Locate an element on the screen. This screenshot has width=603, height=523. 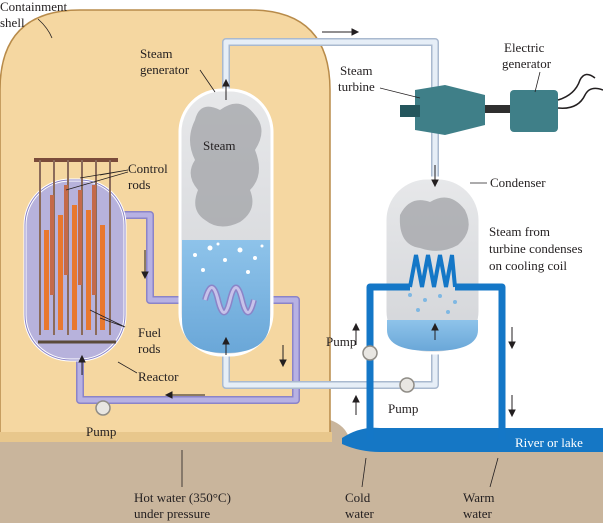
label-containment: Containment is located at coordinates (34, 7).